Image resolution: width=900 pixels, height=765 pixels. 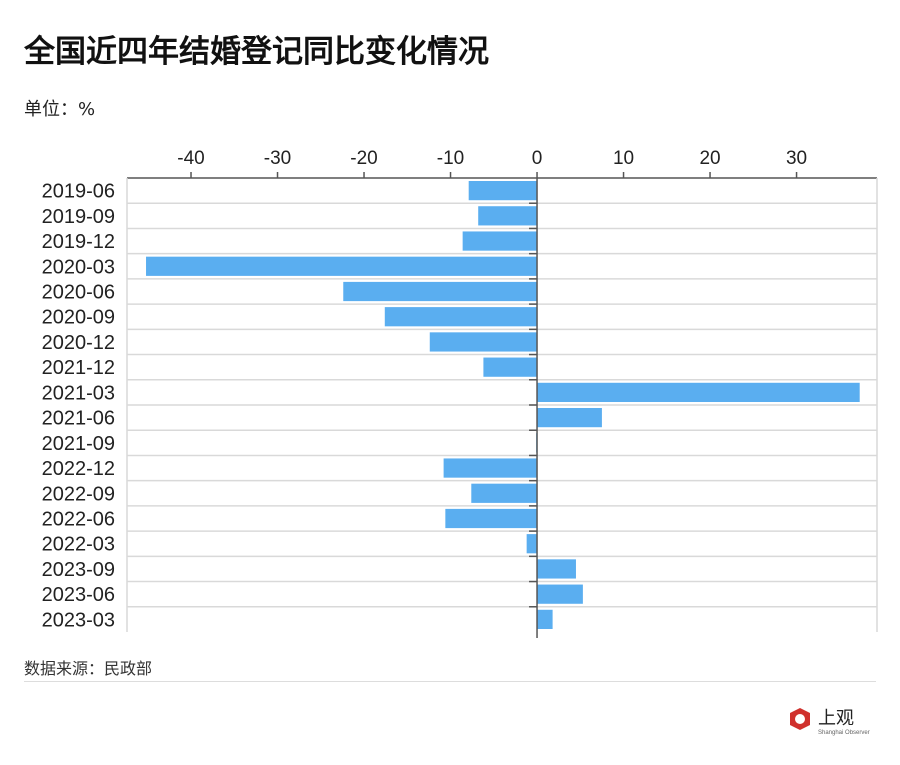 I want to click on category-label: 2021-12, so click(x=78, y=368).